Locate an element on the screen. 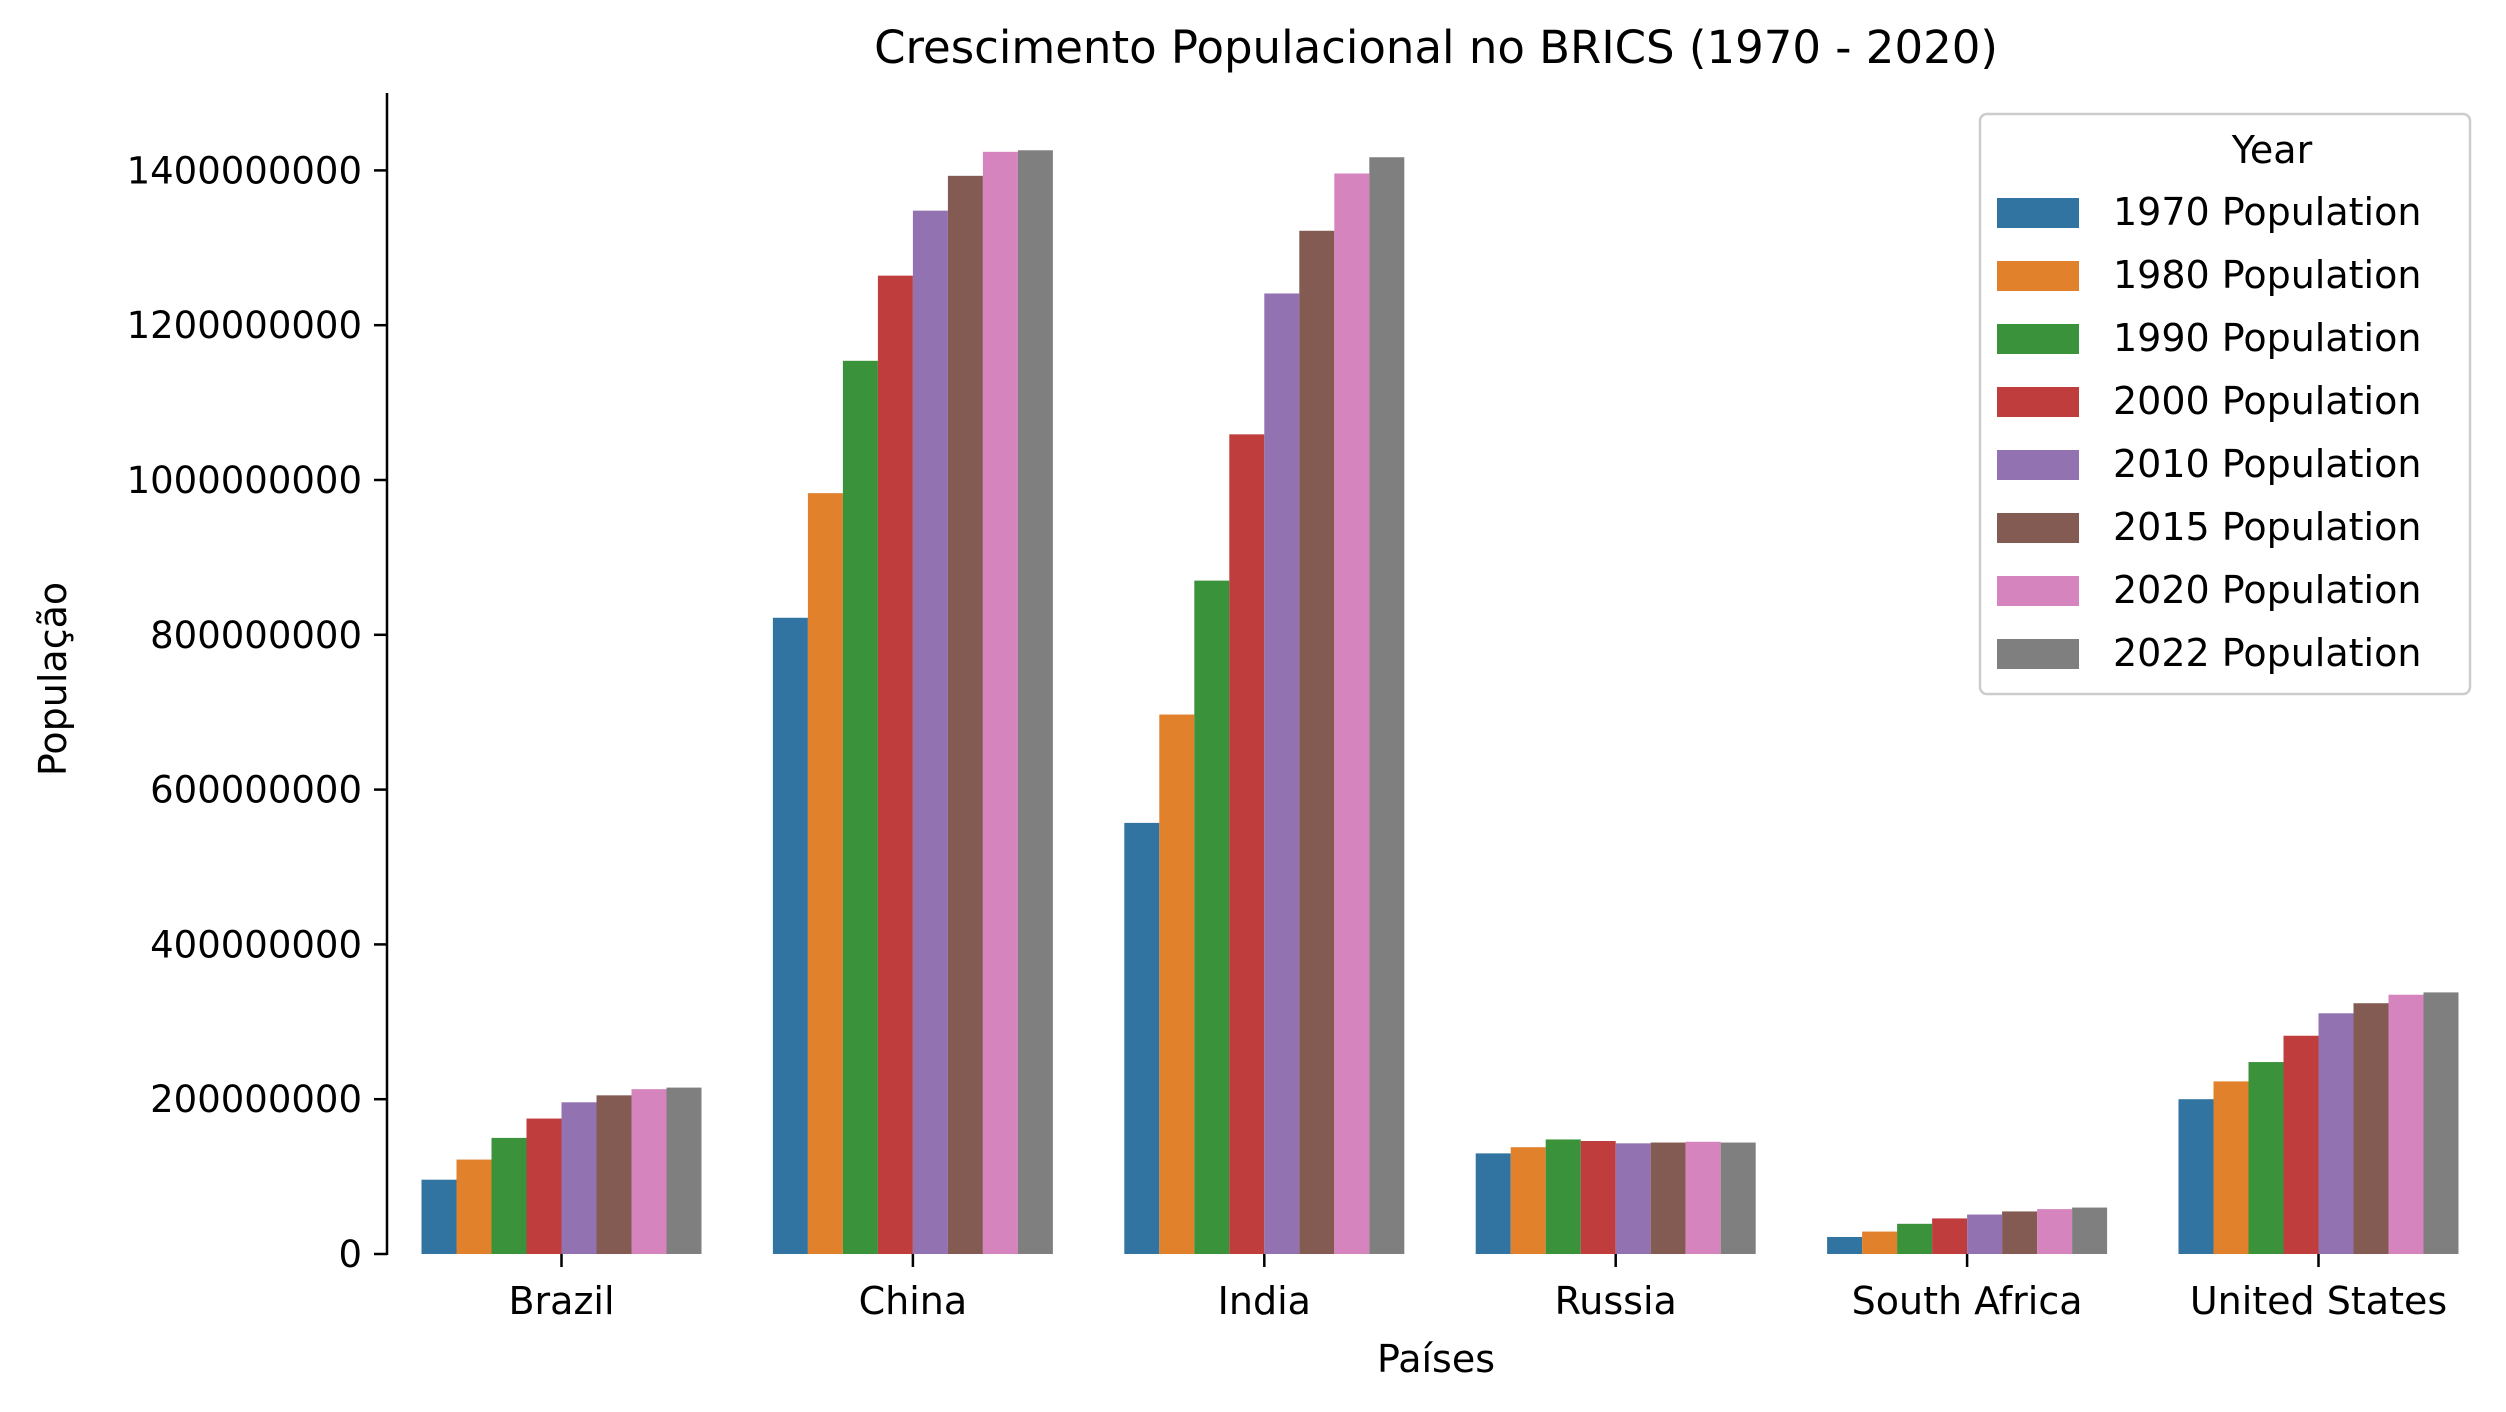 The height and width of the screenshot is (1412, 2506). legend-label: 2000 Population is located at coordinates (2267, 401).